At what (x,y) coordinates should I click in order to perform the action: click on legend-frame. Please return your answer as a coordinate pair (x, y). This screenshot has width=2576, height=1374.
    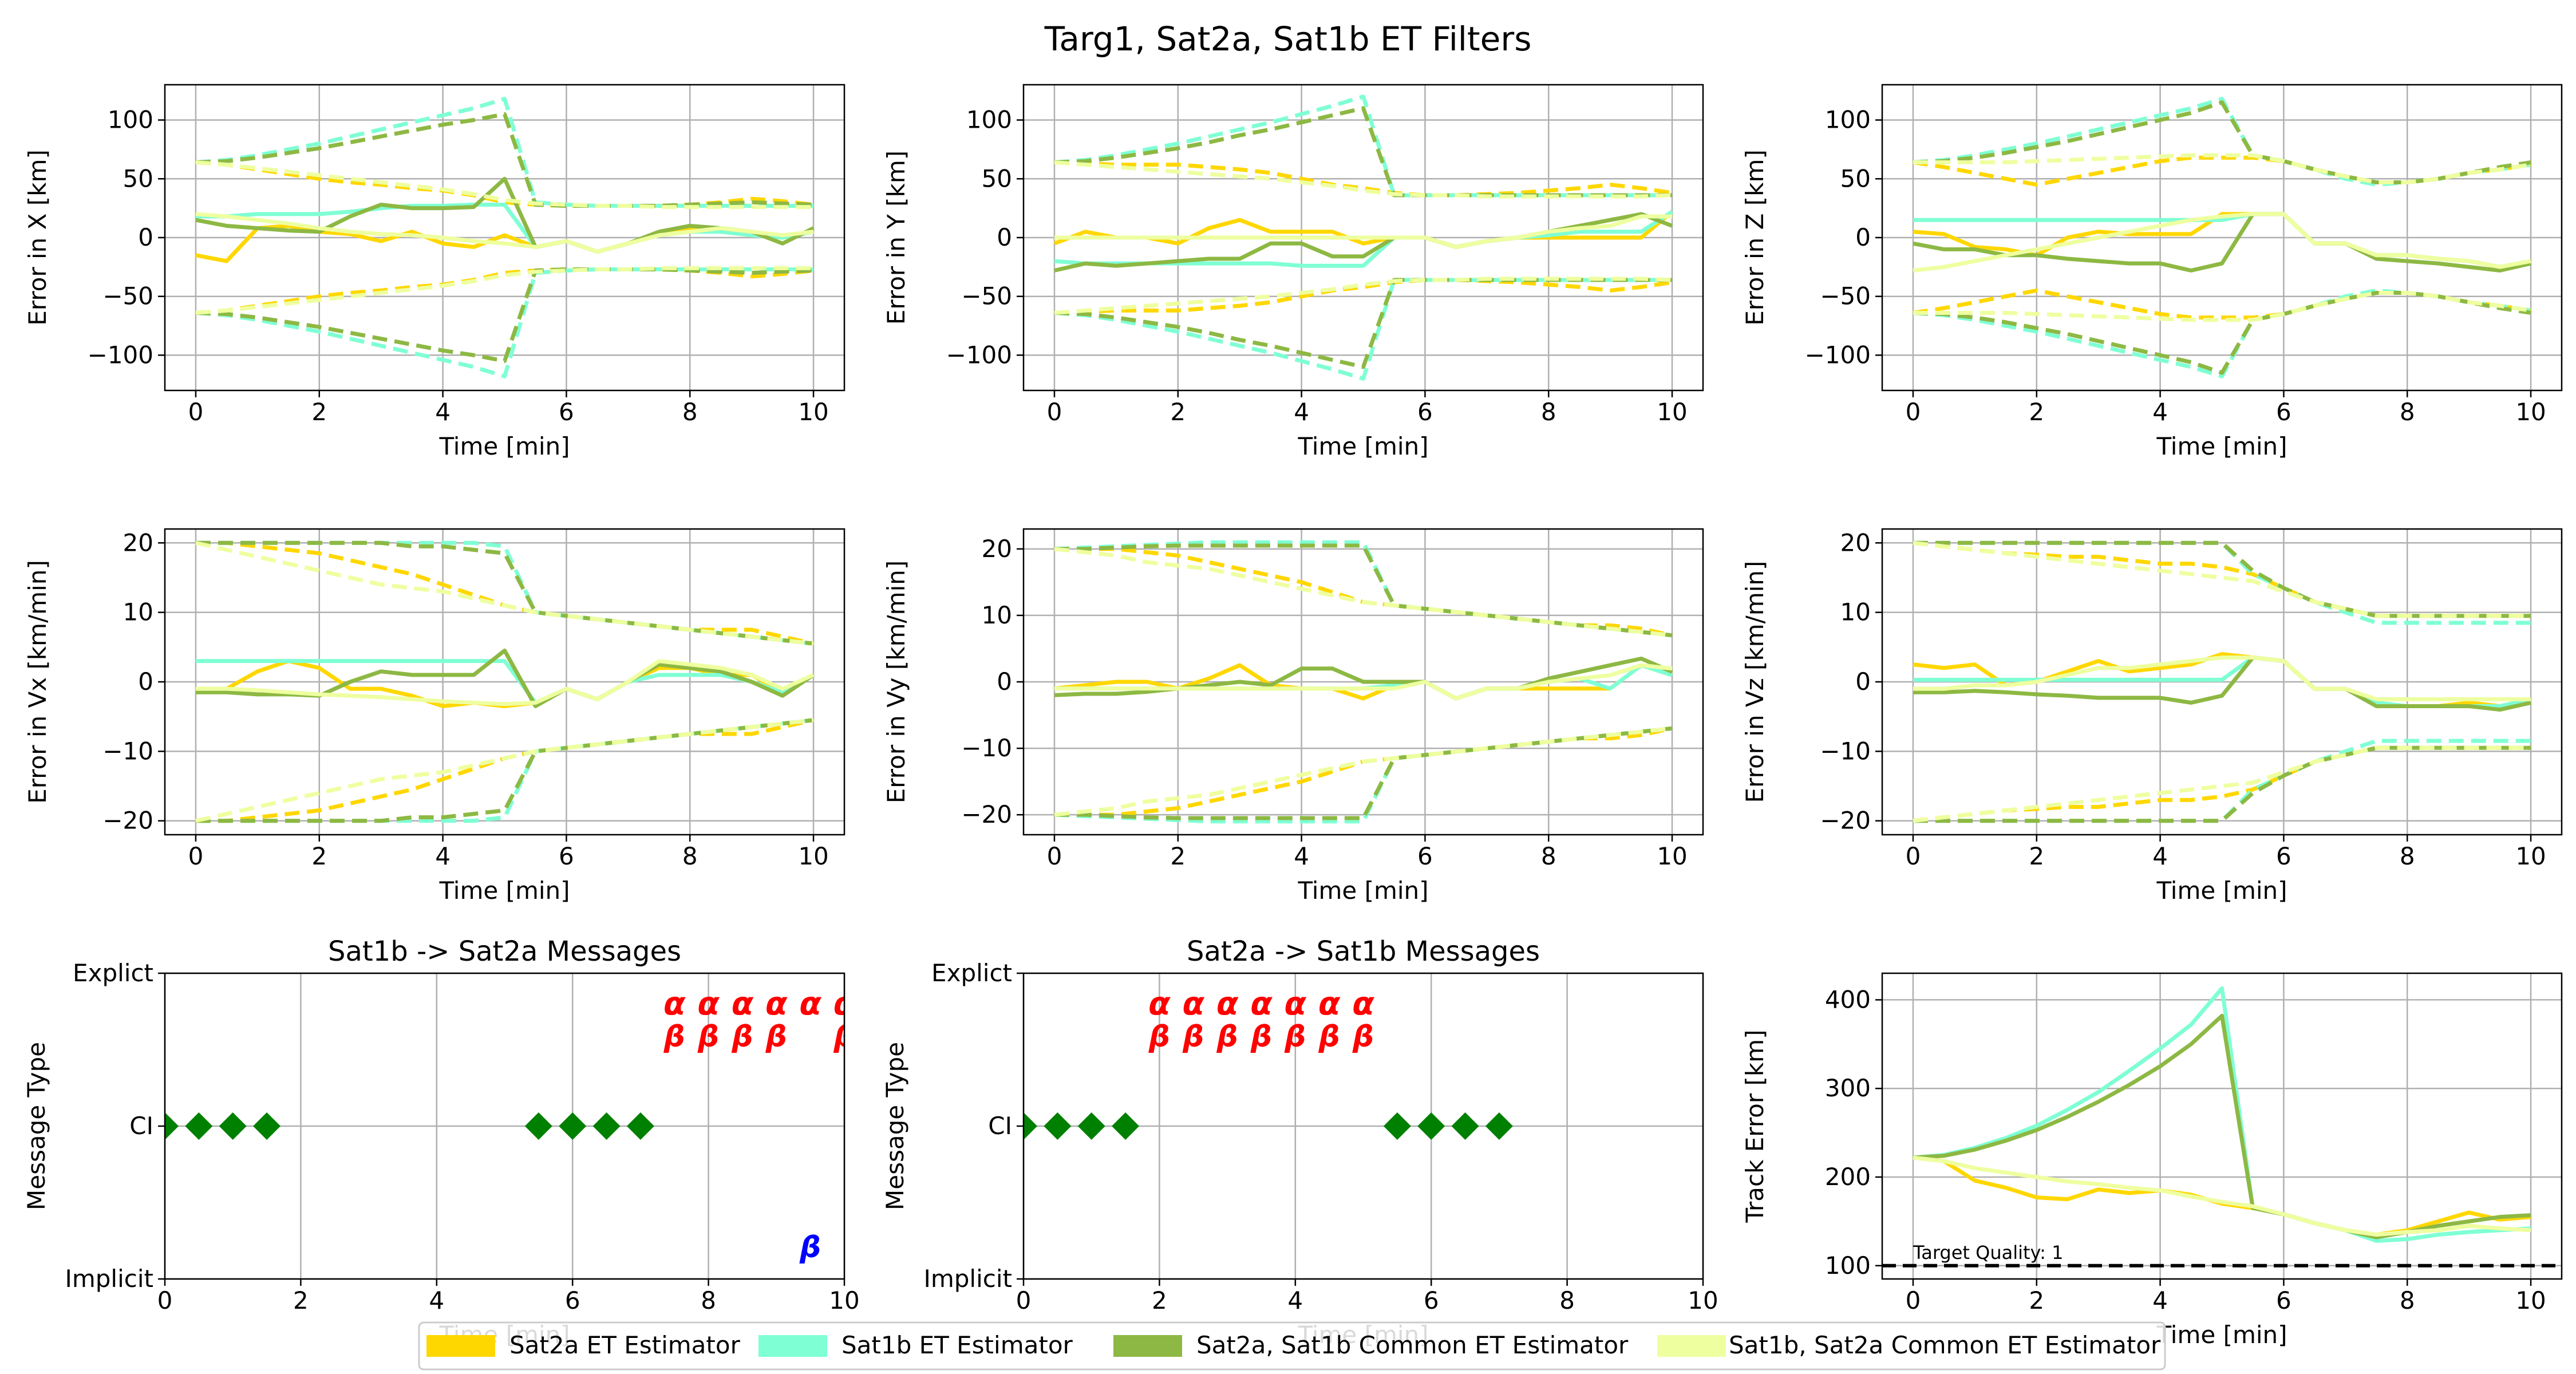
    Looking at the image, I should click on (1292, 1346).